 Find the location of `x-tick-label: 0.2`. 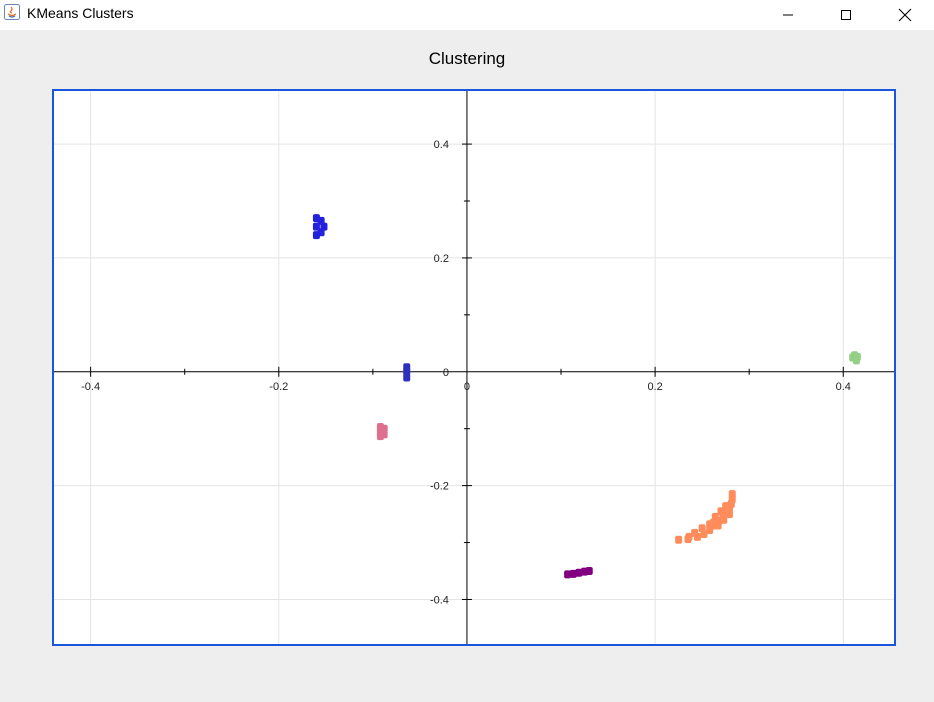

x-tick-label: 0.2 is located at coordinates (654, 387).